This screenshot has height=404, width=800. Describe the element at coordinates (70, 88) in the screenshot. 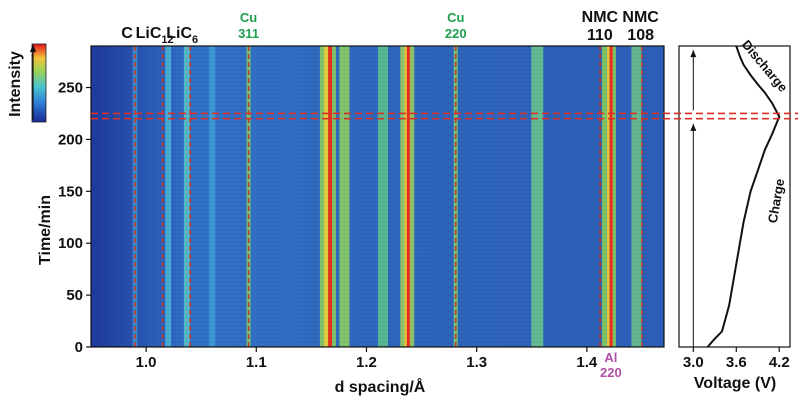

I see `y-tick-label: 250` at that location.